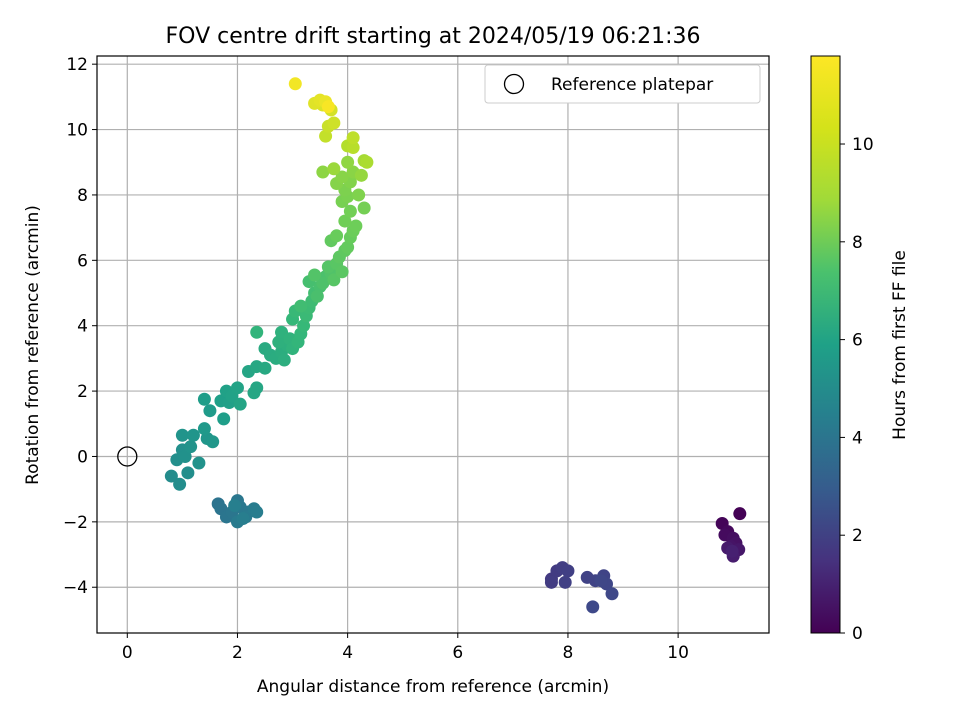 The width and height of the screenshot is (960, 720). What do you see at coordinates (82, 457) in the screenshot?
I see `y-tick-label: 0` at bounding box center [82, 457].